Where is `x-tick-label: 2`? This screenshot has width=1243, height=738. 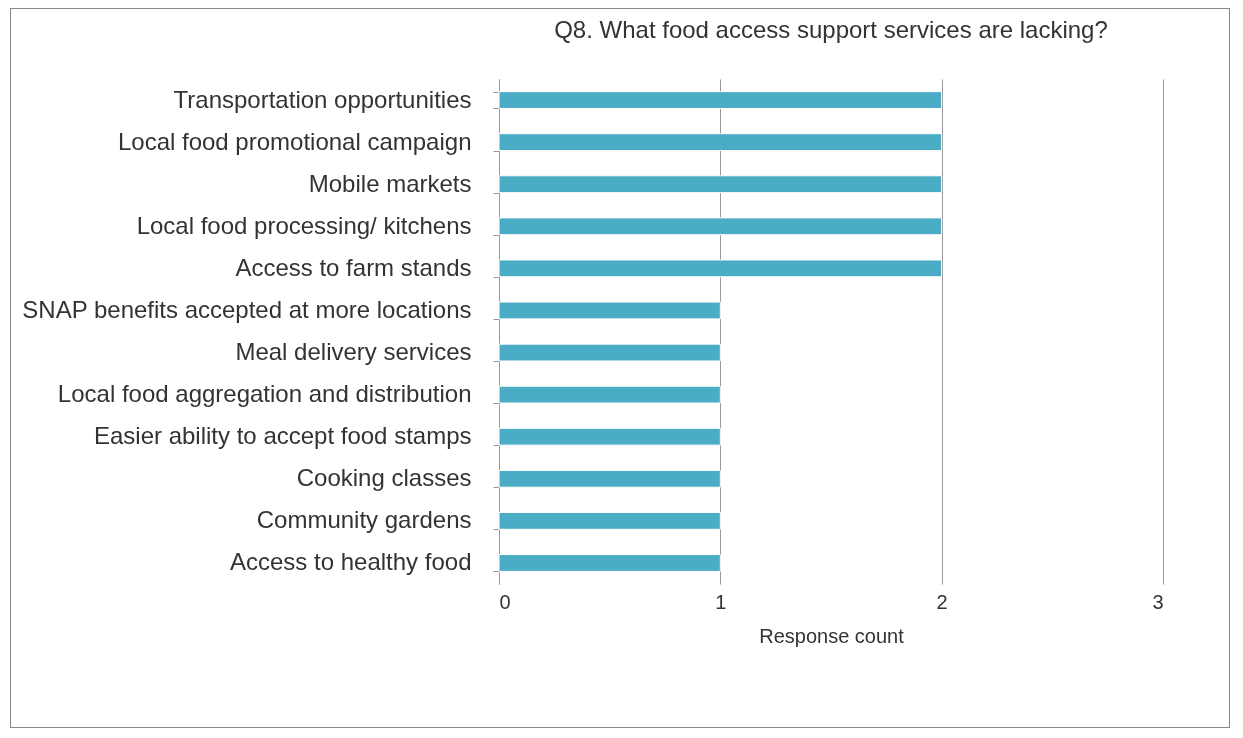
x-tick-label: 2 is located at coordinates (942, 601).